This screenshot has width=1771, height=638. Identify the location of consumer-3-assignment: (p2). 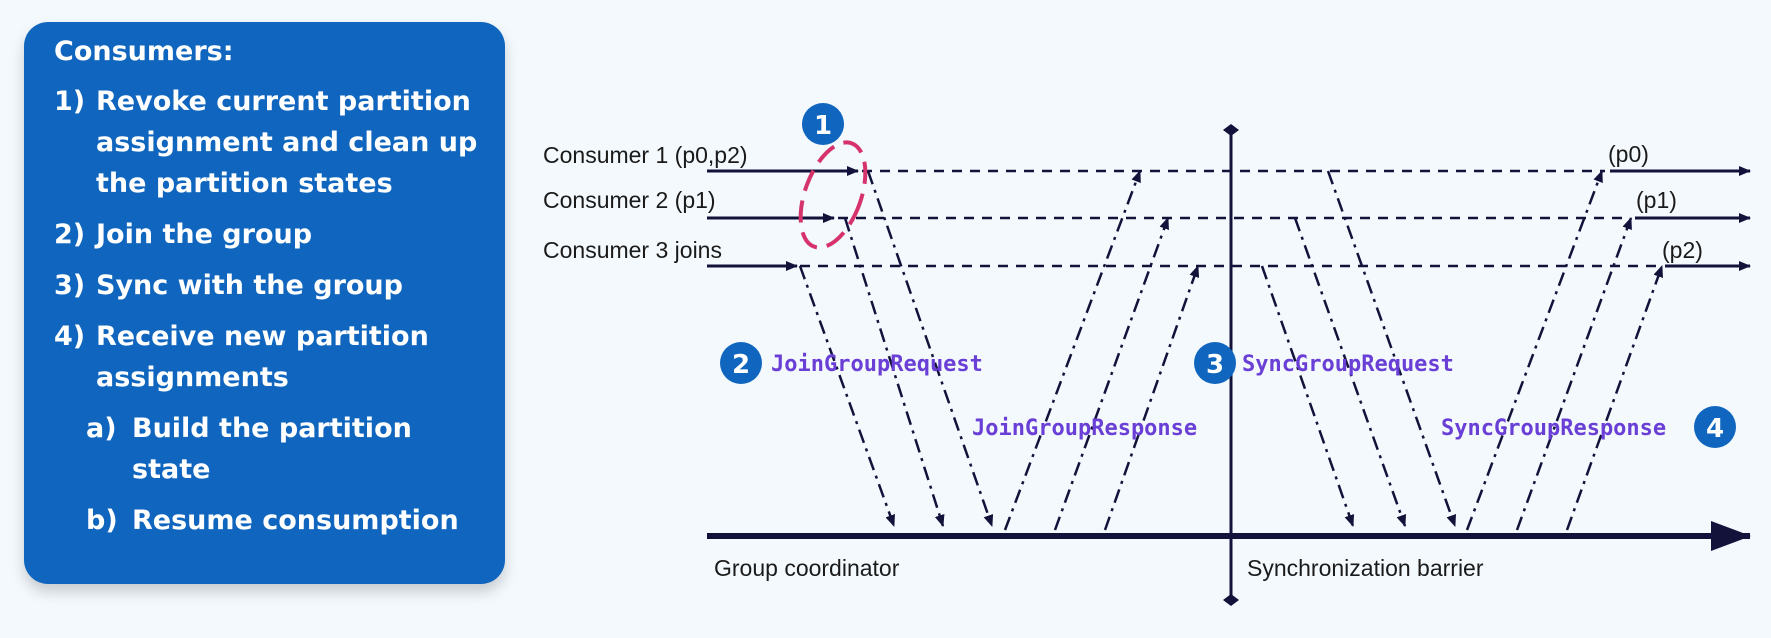
(1682, 250).